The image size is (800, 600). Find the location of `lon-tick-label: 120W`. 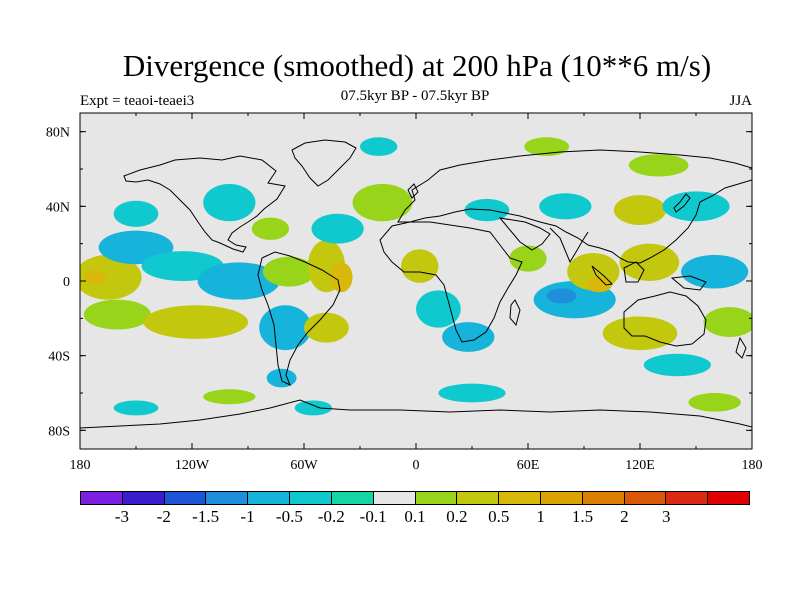

lon-tick-label: 120W is located at coordinates (192, 465).